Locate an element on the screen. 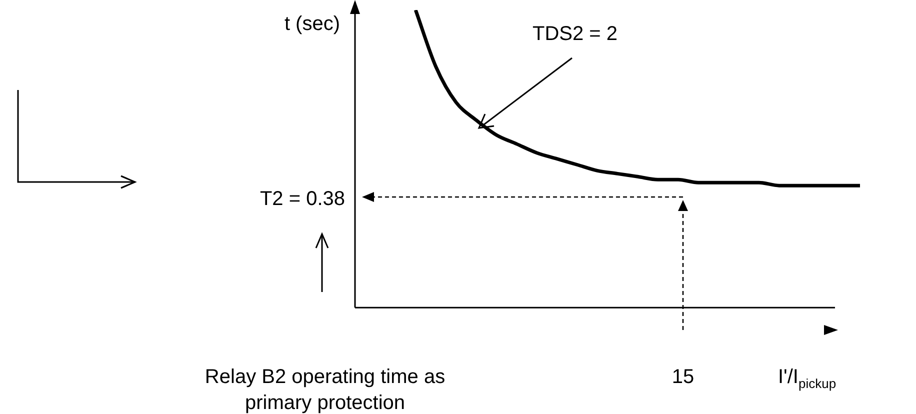 Image resolution: width=916 pixels, height=414 pixels. annotation: T2 = 0.38 is located at coordinates (303, 199).